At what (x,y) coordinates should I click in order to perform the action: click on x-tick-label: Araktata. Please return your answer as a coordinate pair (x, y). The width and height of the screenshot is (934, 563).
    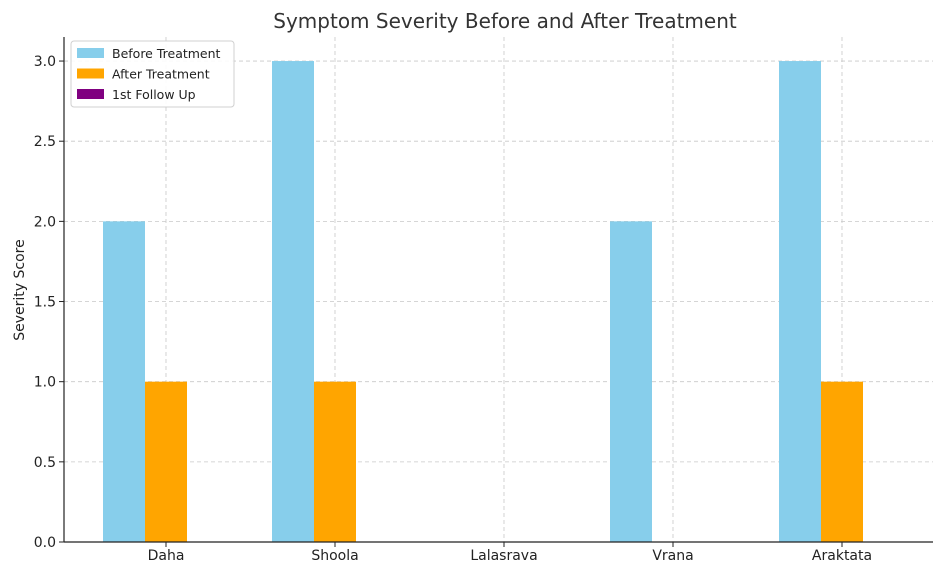
    Looking at the image, I should click on (842, 555).